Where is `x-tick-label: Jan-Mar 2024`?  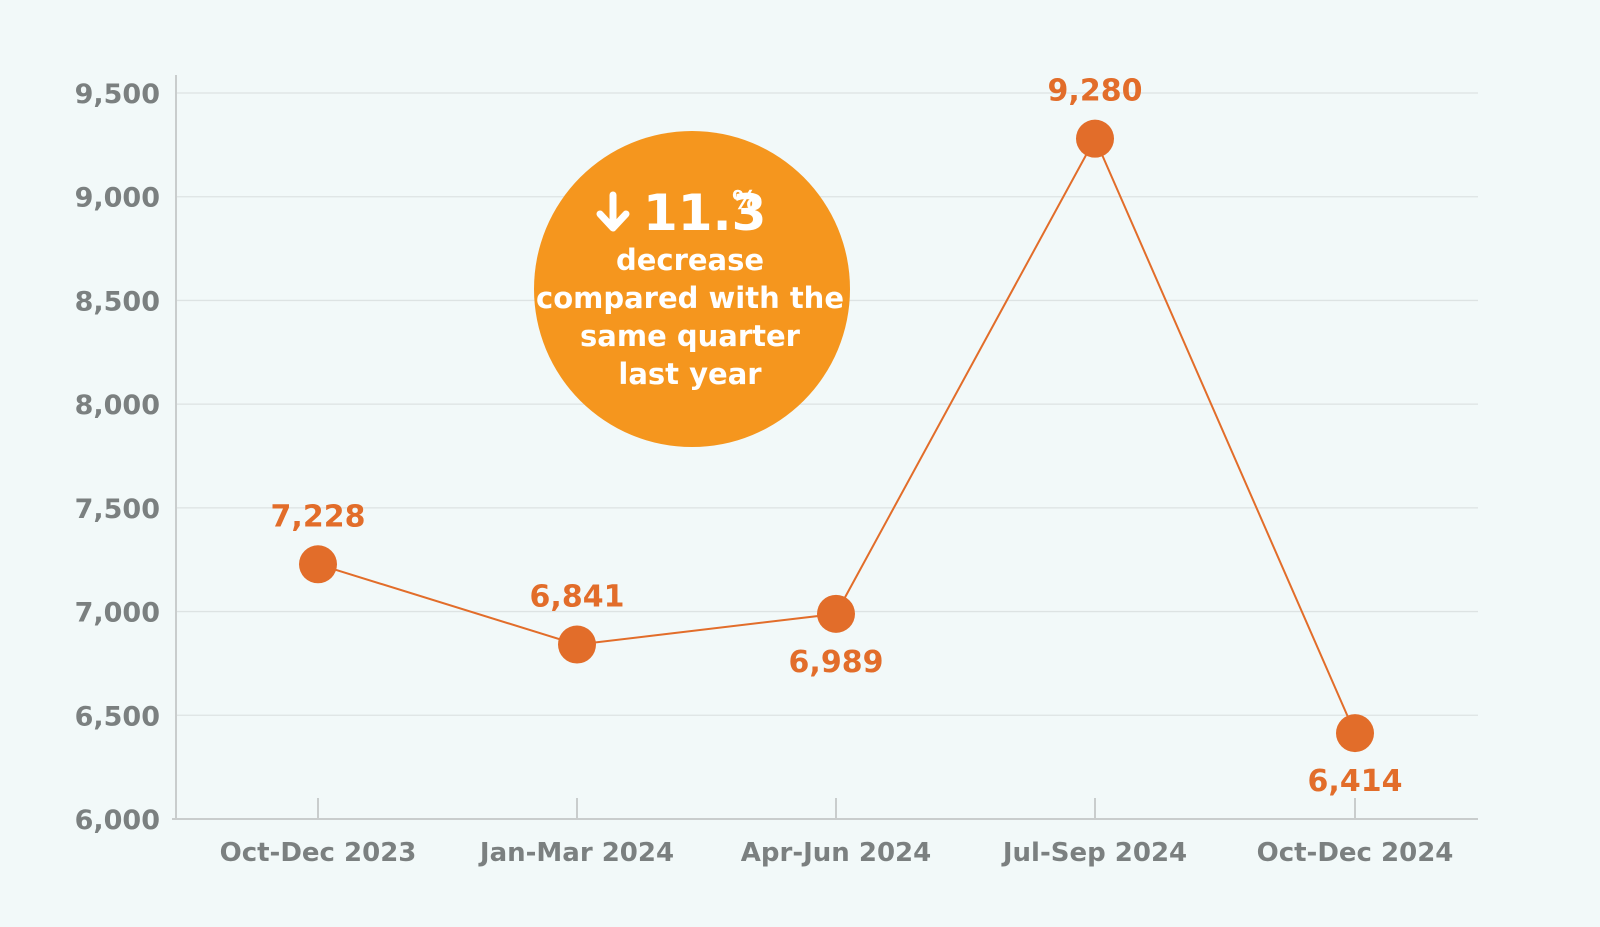
x-tick-label: Jan-Mar 2024 is located at coordinates (576, 853).